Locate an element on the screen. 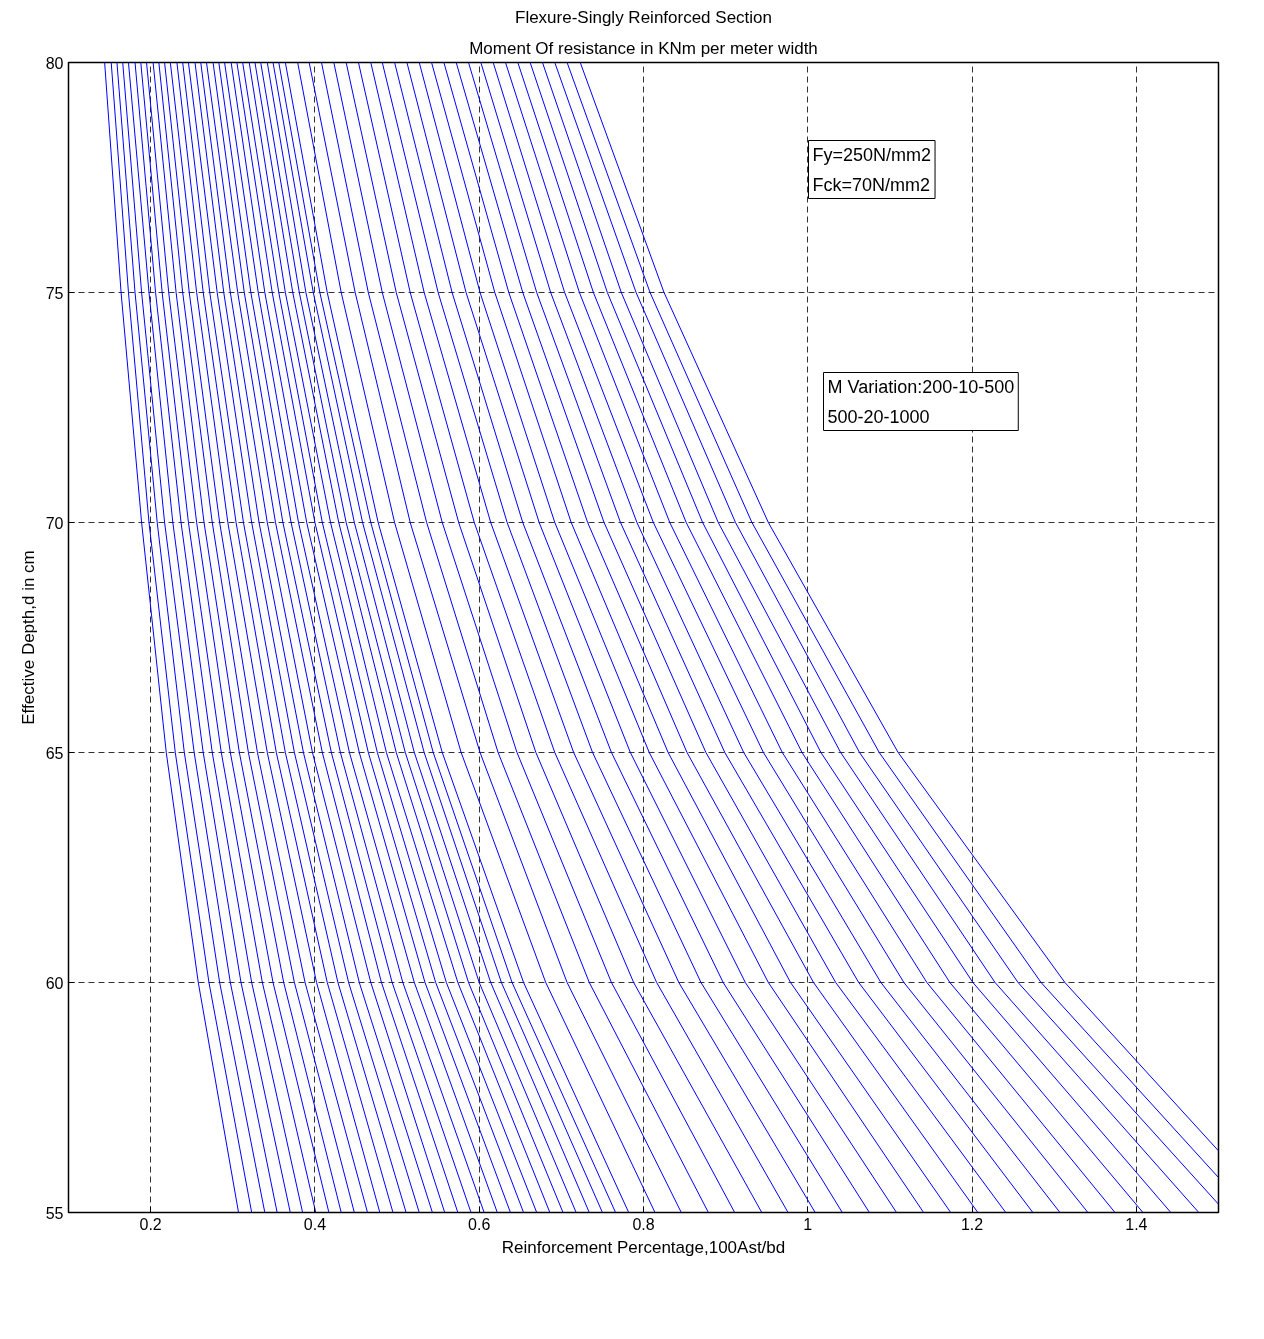 The height and width of the screenshot is (1339, 1264). x-tick-label: 0.4 is located at coordinates (315, 1224).